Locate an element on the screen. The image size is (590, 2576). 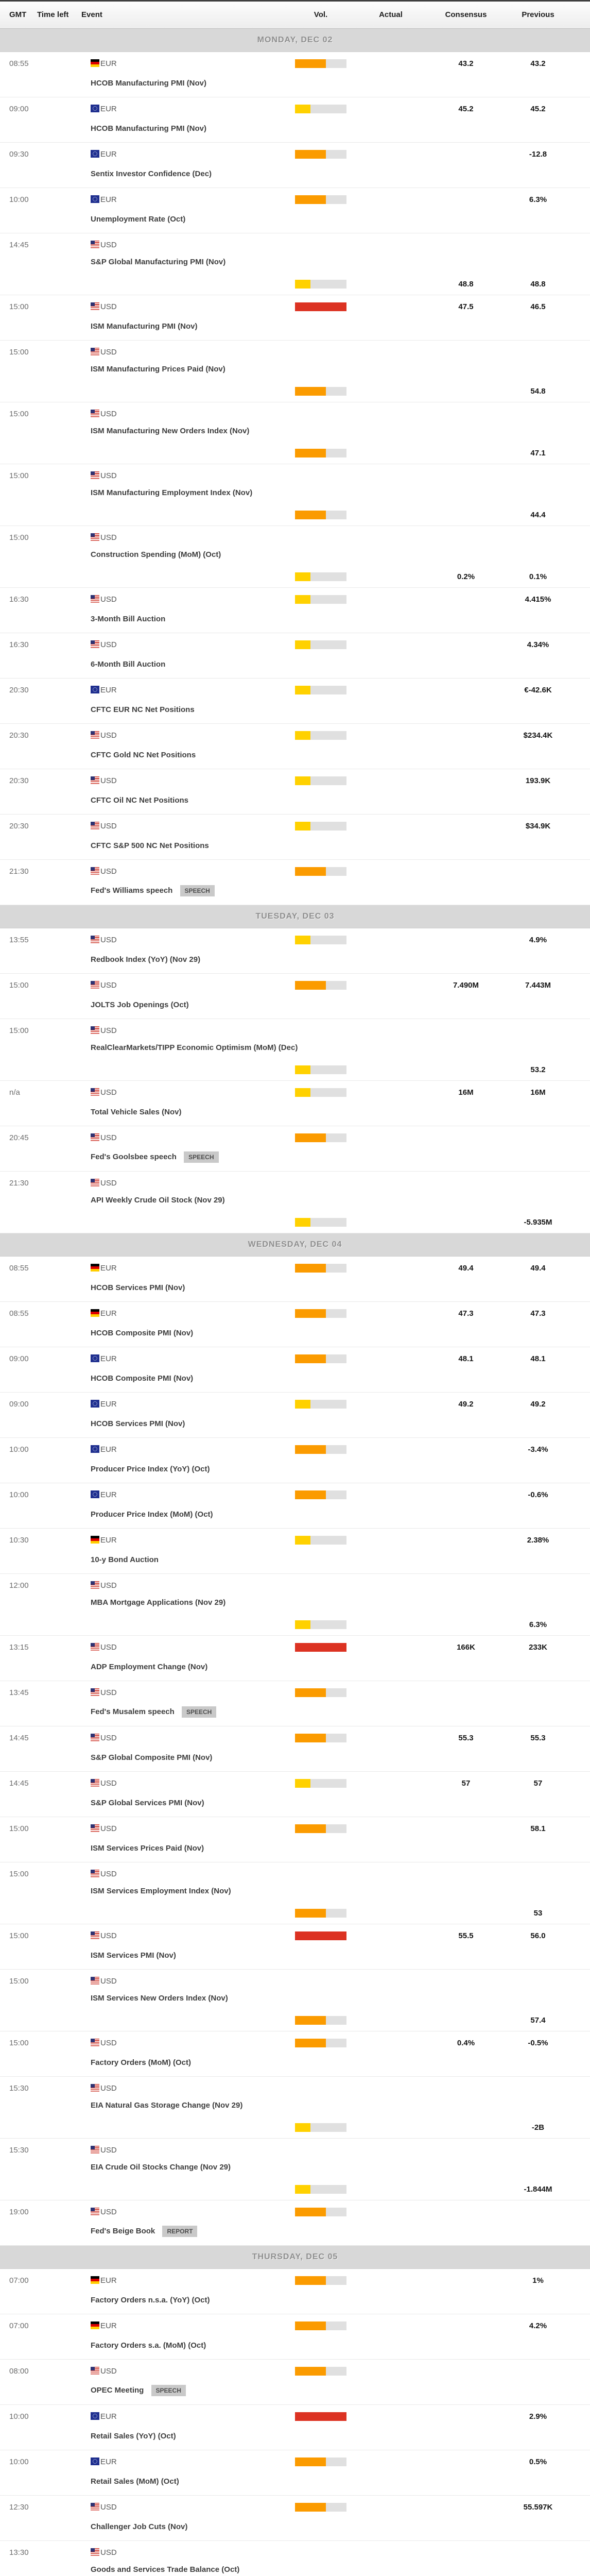
calendar-row: 16:30 USD 4.34% 6-Month Bill Auction is located at coordinates (295, 656).